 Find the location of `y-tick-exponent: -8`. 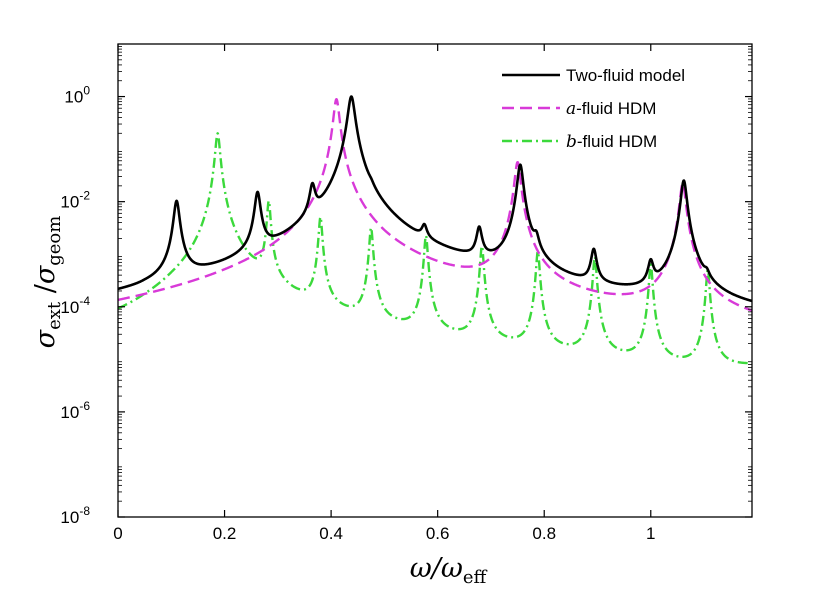

y-tick-exponent: -8 is located at coordinates (84, 511).